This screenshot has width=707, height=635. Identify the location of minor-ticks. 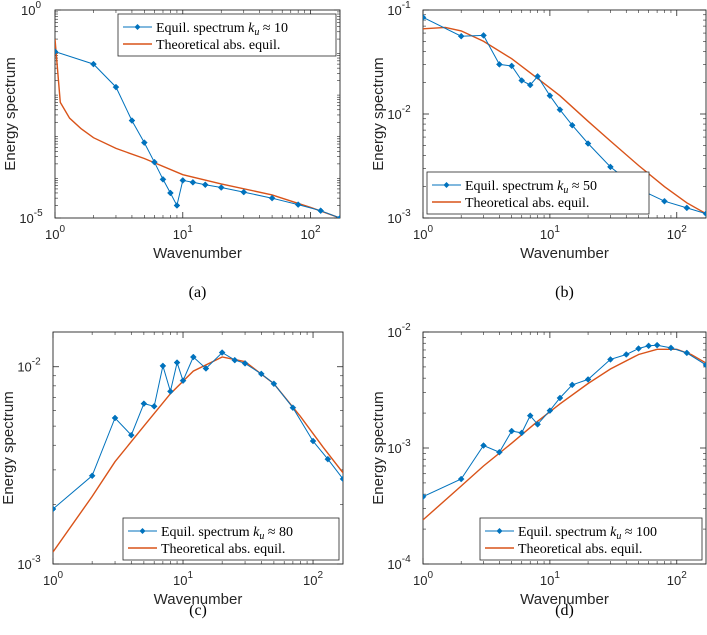
(198, 448).